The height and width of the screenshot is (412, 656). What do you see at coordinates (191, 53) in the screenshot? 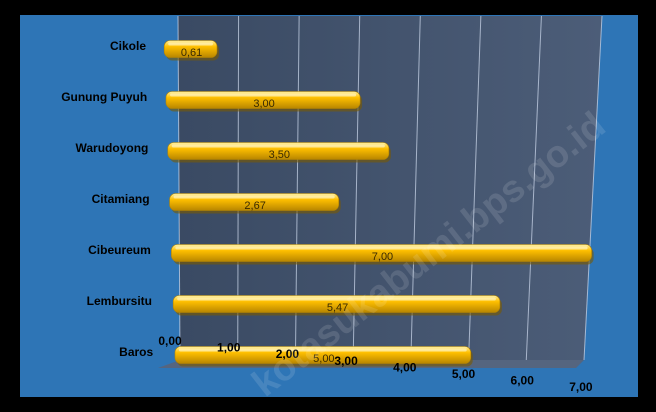
I see `data-label: 0,61` at bounding box center [191, 53].